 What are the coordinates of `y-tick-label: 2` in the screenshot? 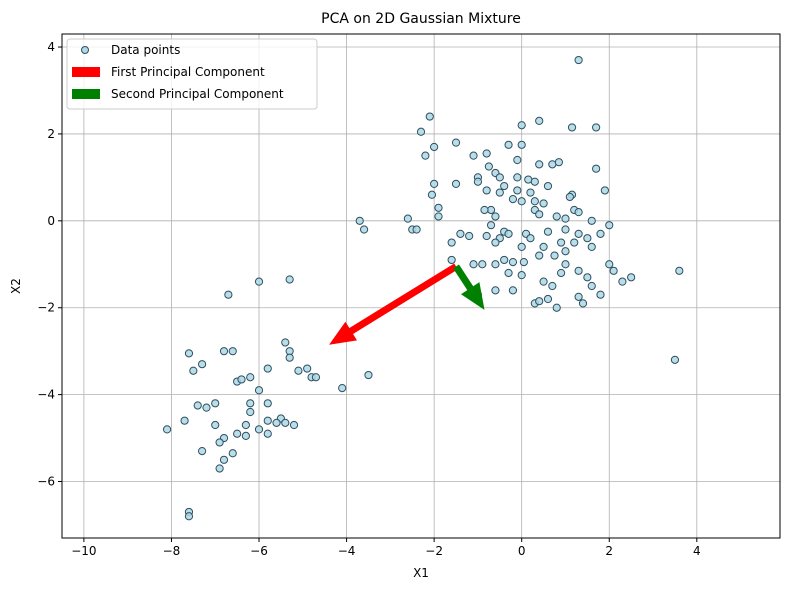 It's located at (51, 134).